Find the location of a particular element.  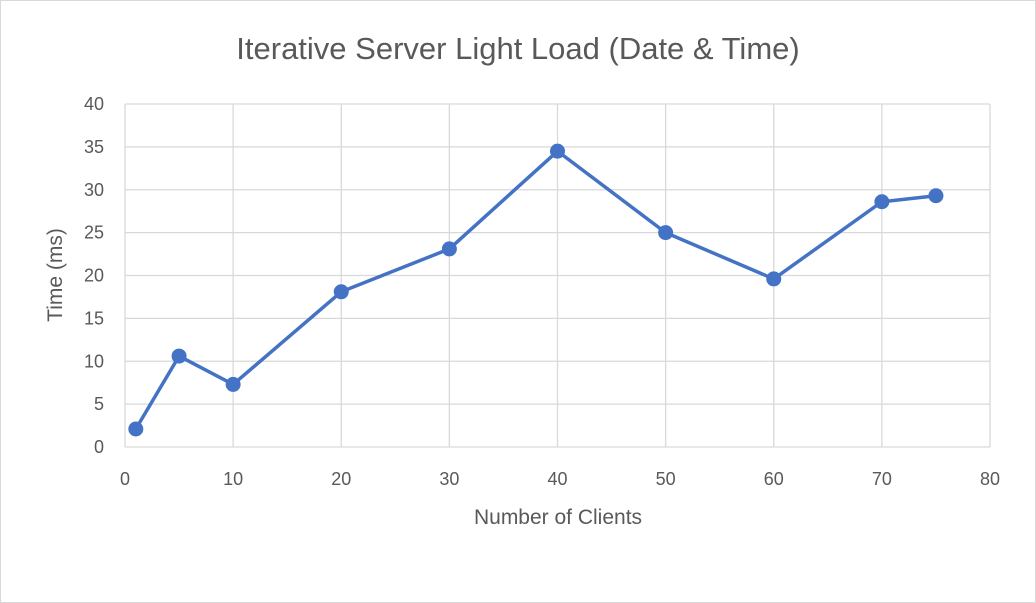

x-tick-label-6: 60 is located at coordinates (774, 479).